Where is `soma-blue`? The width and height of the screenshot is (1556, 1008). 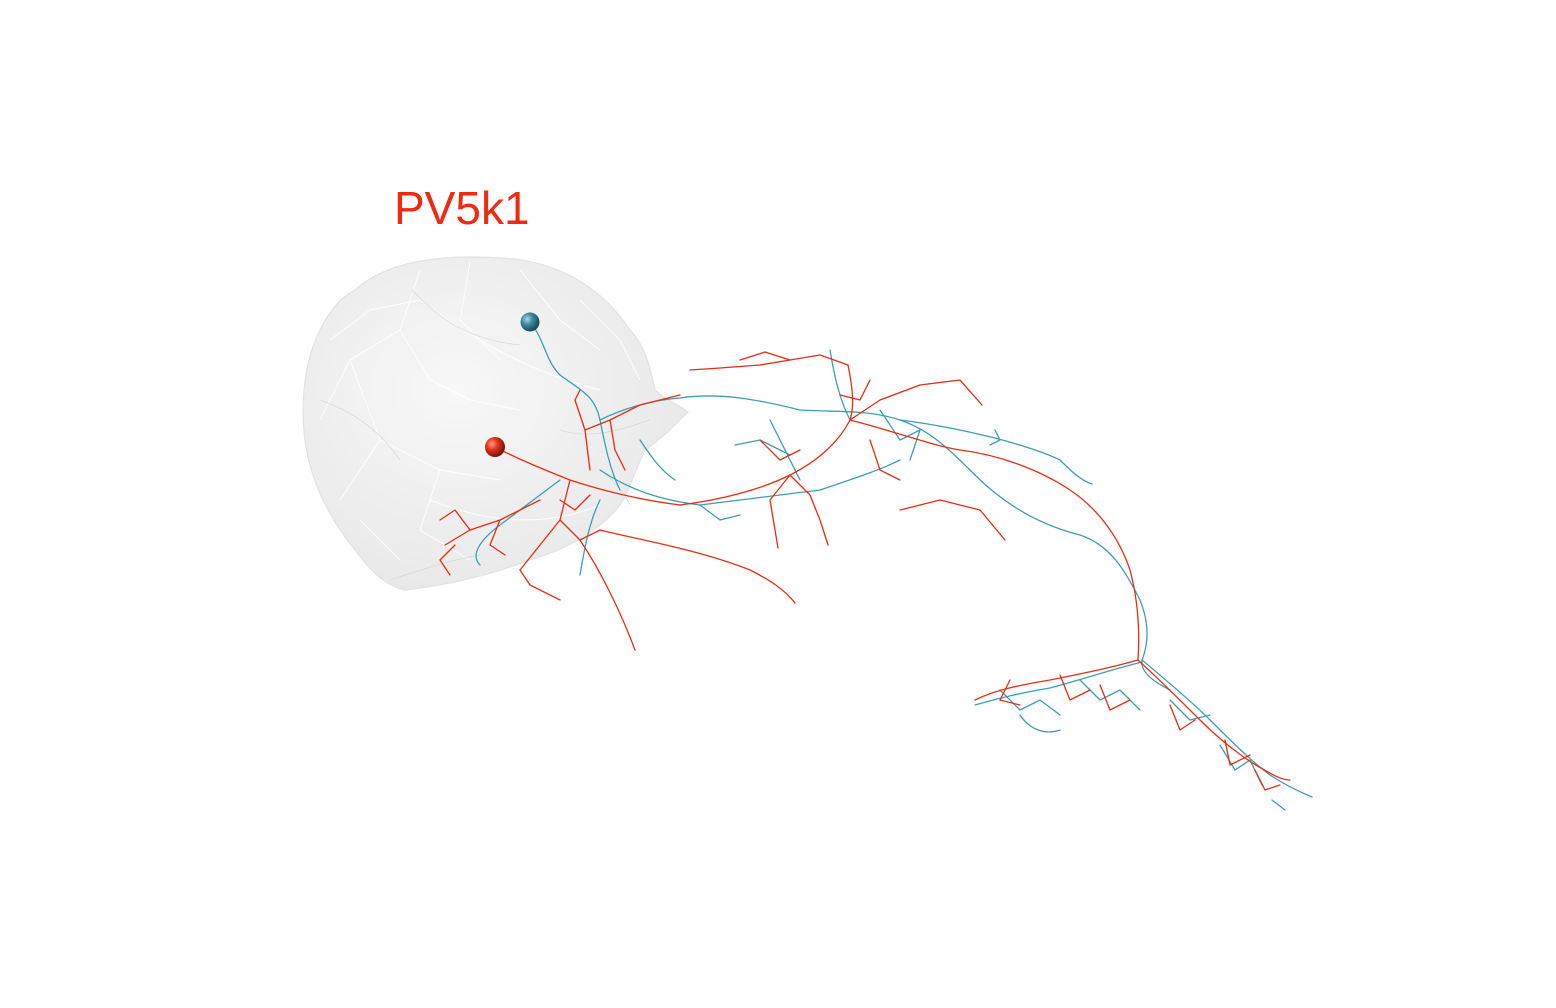
soma-blue is located at coordinates (530, 322).